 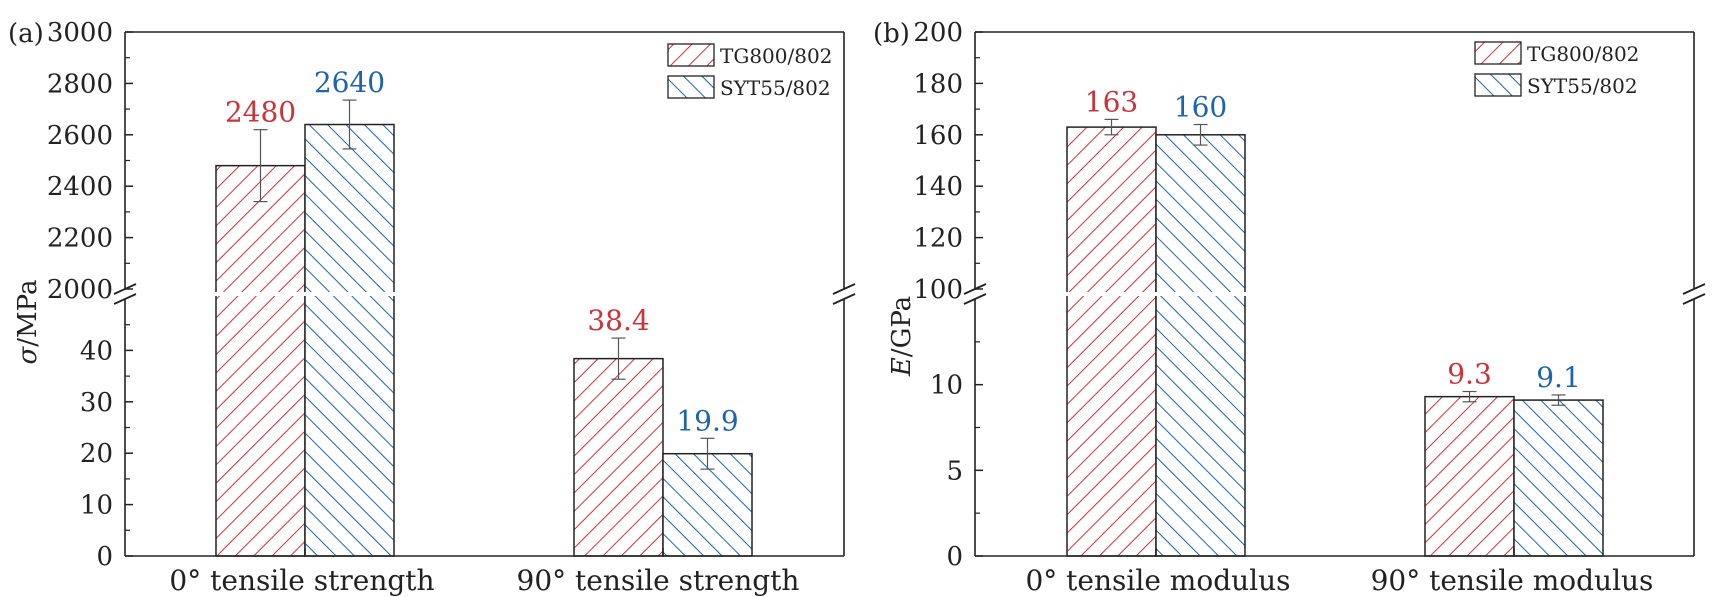 What do you see at coordinates (1111, 101) in the screenshot?
I see `data-label: 163` at bounding box center [1111, 101].